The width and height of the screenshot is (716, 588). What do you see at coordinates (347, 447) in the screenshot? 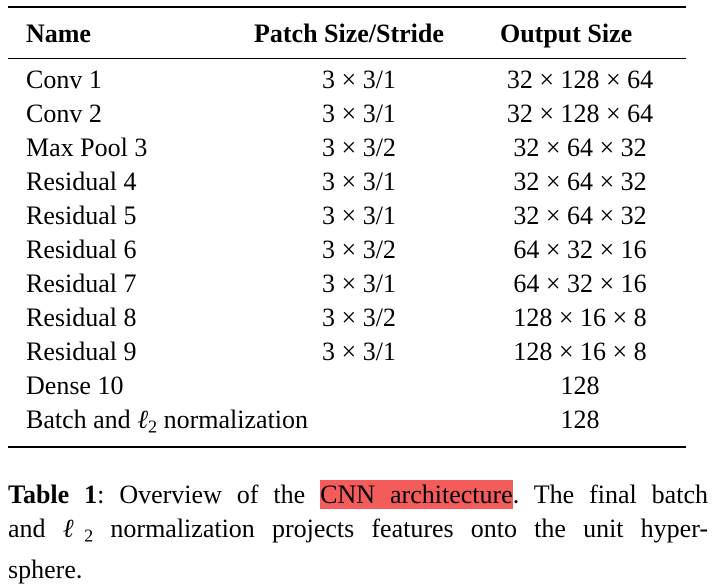
I see `table-bottom-rule` at bounding box center [347, 447].